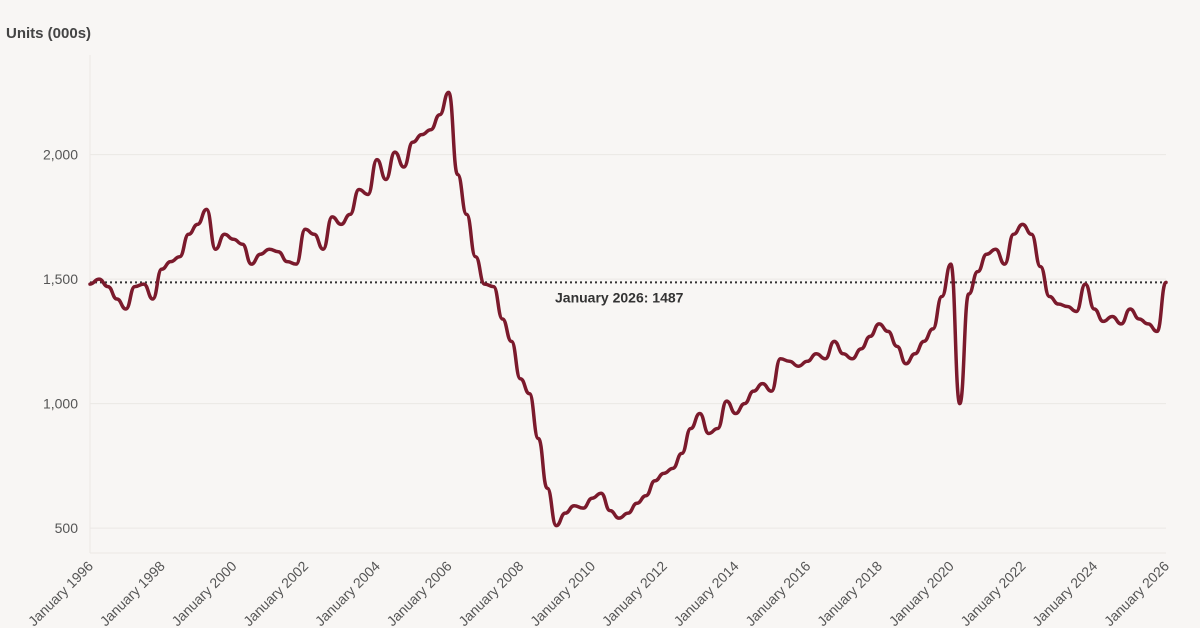  What do you see at coordinates (562, 593) in the screenshot?
I see `x-tick-label: January 2010` at bounding box center [562, 593].